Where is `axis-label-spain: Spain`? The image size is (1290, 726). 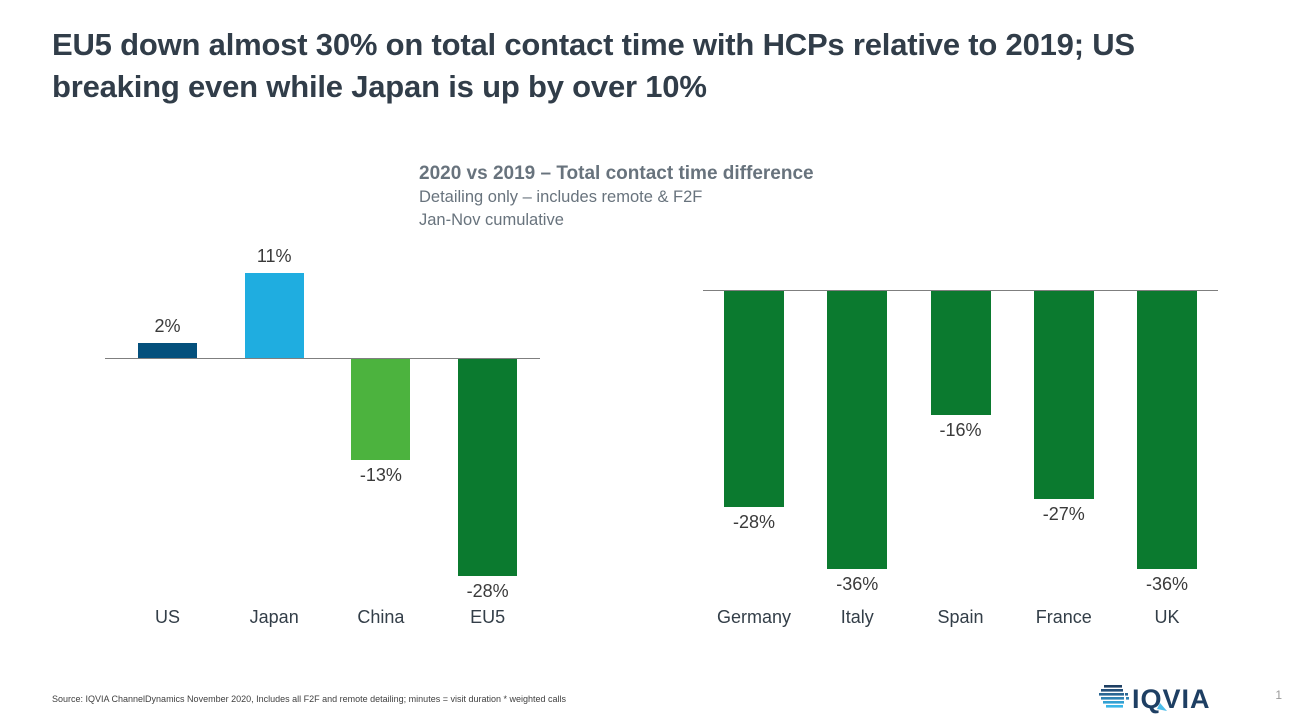
axis-label-spain: Spain is located at coordinates (960, 617).